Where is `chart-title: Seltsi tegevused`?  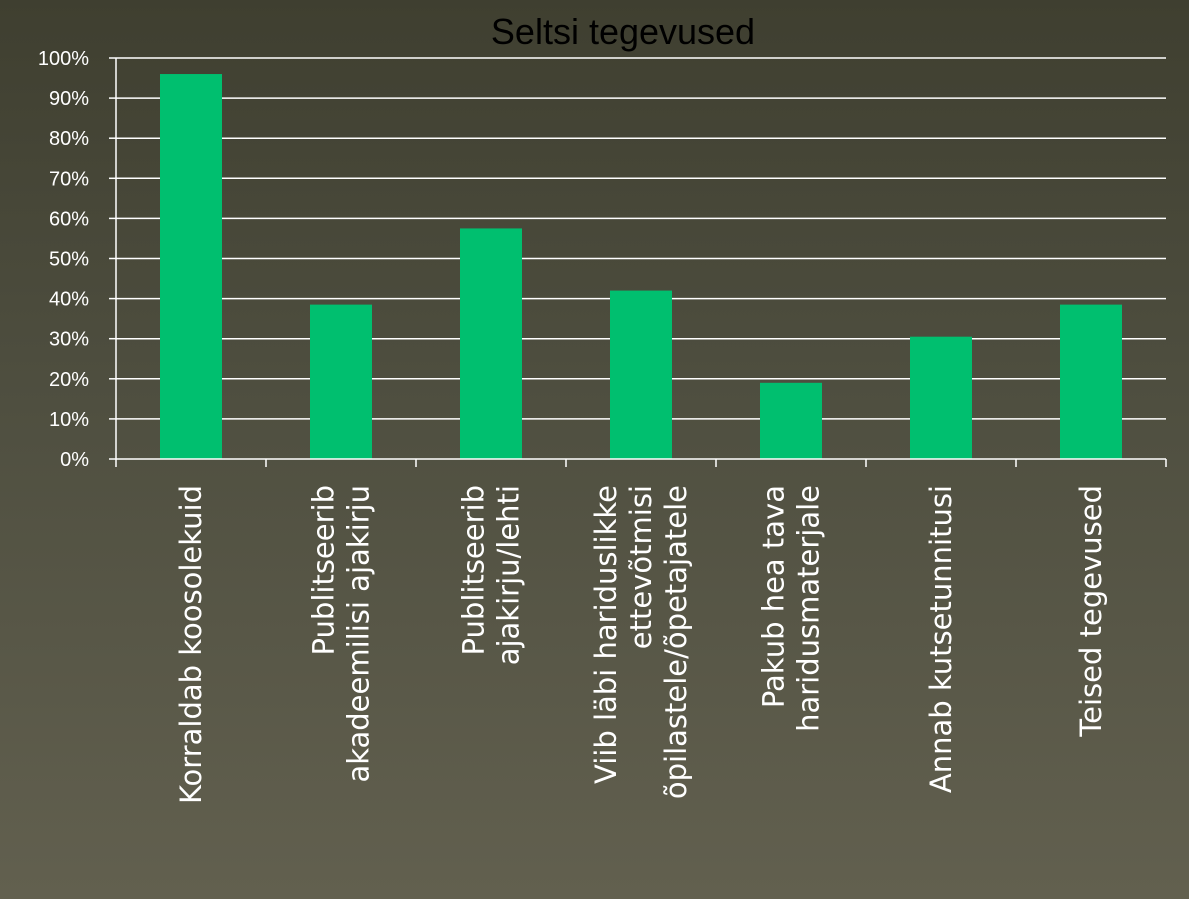 chart-title: Seltsi tegevused is located at coordinates (623, 31).